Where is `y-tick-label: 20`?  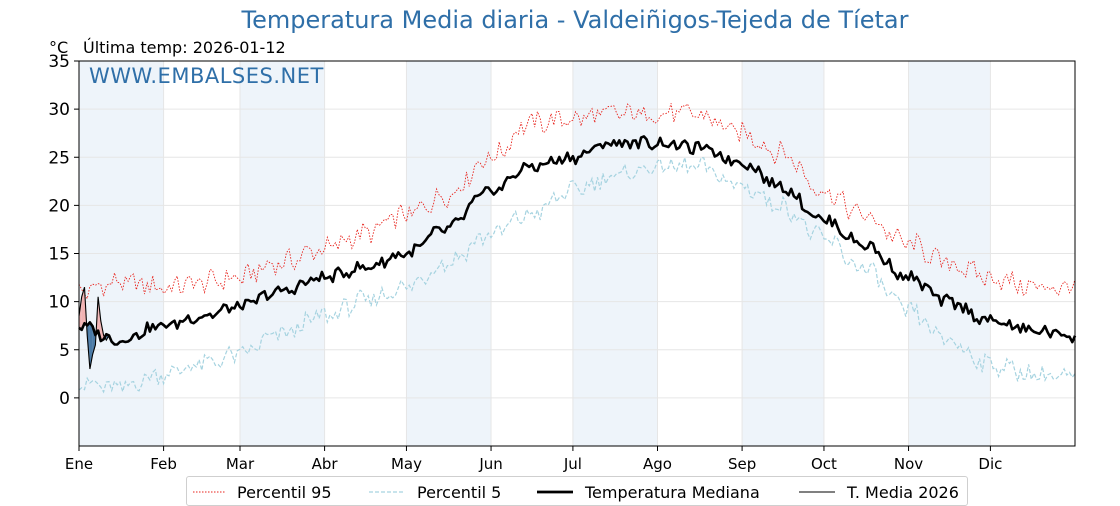 y-tick-label: 20 is located at coordinates (59, 206).